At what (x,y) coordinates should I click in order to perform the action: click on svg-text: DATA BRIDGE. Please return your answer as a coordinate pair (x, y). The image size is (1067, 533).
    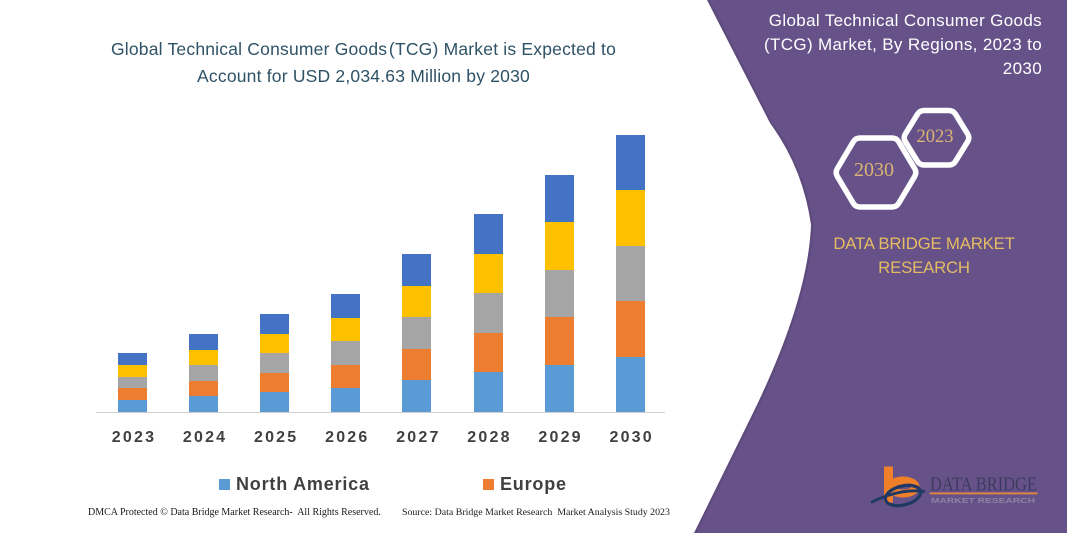
    Looking at the image, I should click on (983, 485).